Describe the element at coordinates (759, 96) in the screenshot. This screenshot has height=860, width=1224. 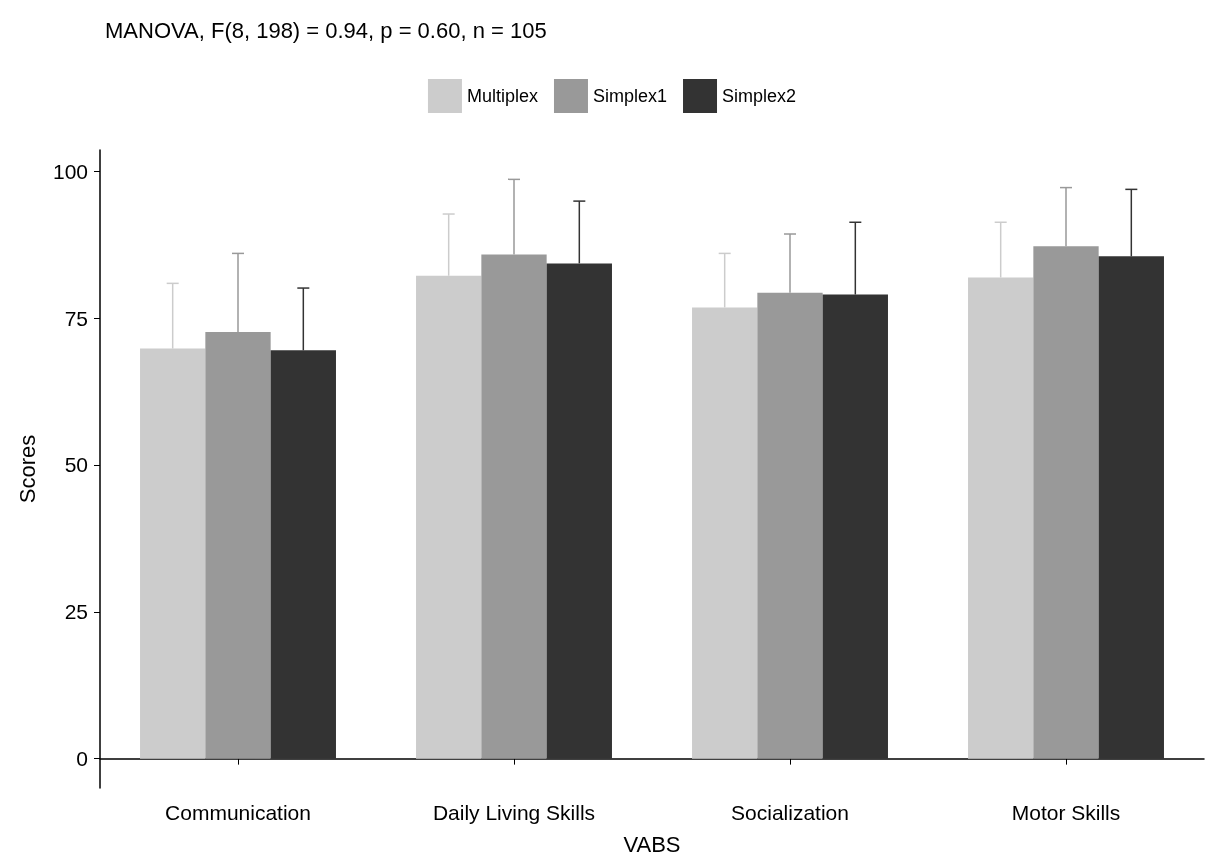
I see `legend-label: Simplex2` at that location.